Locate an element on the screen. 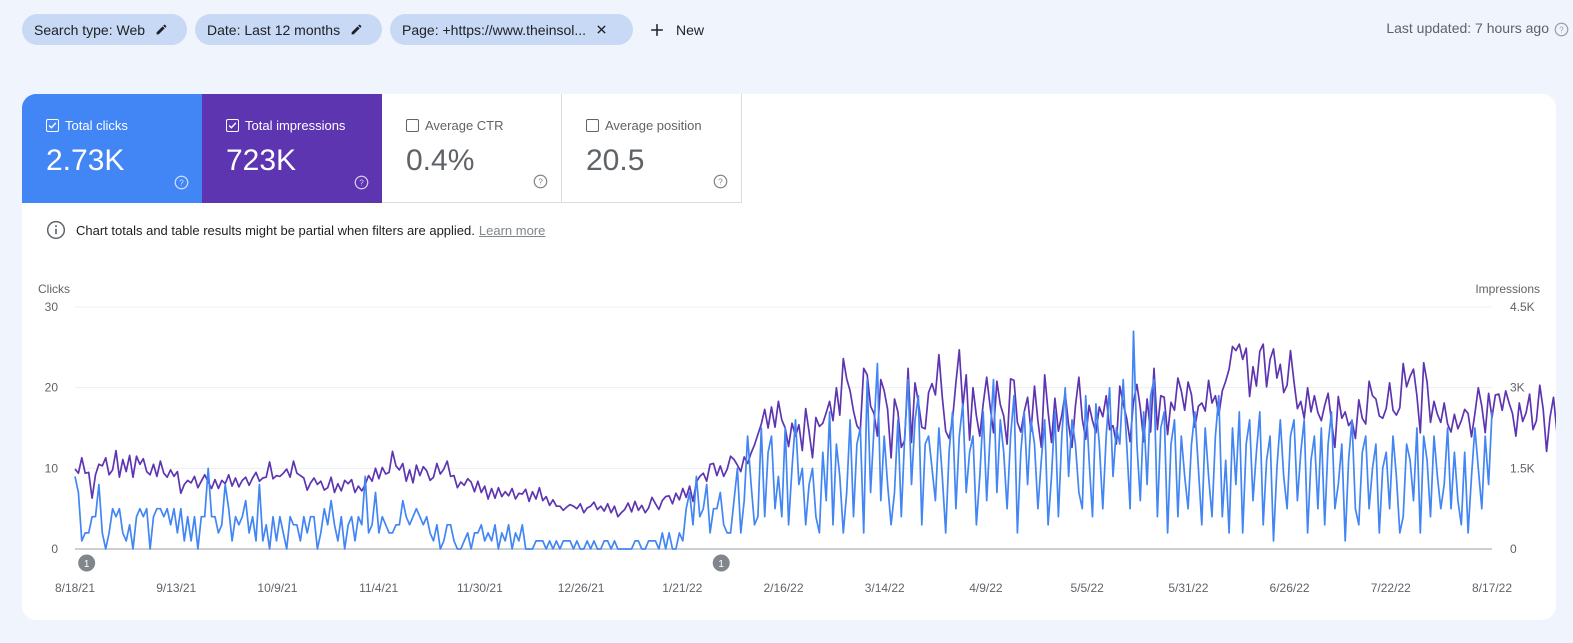 This screenshot has height=643, width=1573. x-tick-label: 7/22/22 is located at coordinates (1391, 588).